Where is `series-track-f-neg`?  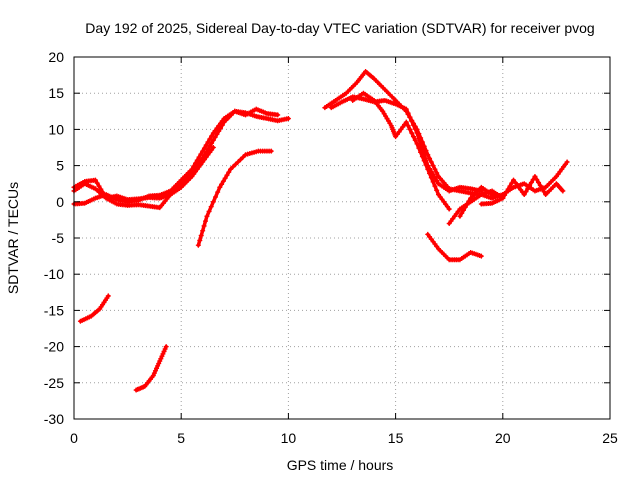
series-track-f-neg is located at coordinates (151, 368).